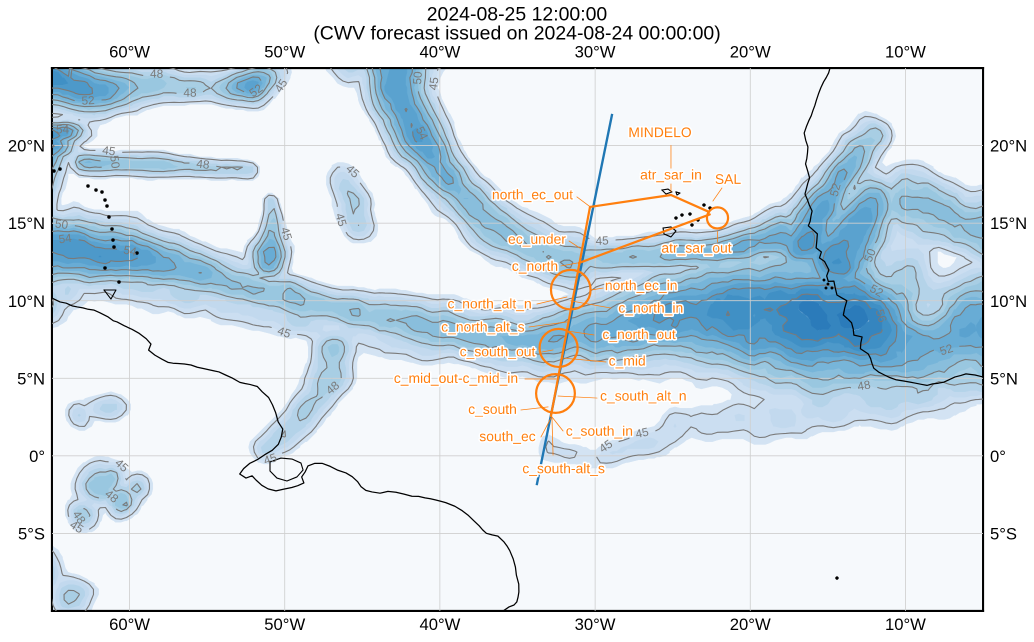 The image size is (1034, 642). What do you see at coordinates (881, 315) in the screenshot?
I see `svg-text: 56` at bounding box center [881, 315].